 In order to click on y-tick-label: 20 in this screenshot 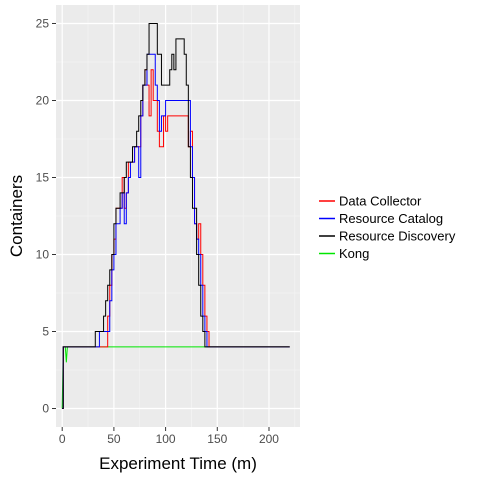, I will do `click(43, 100)`.